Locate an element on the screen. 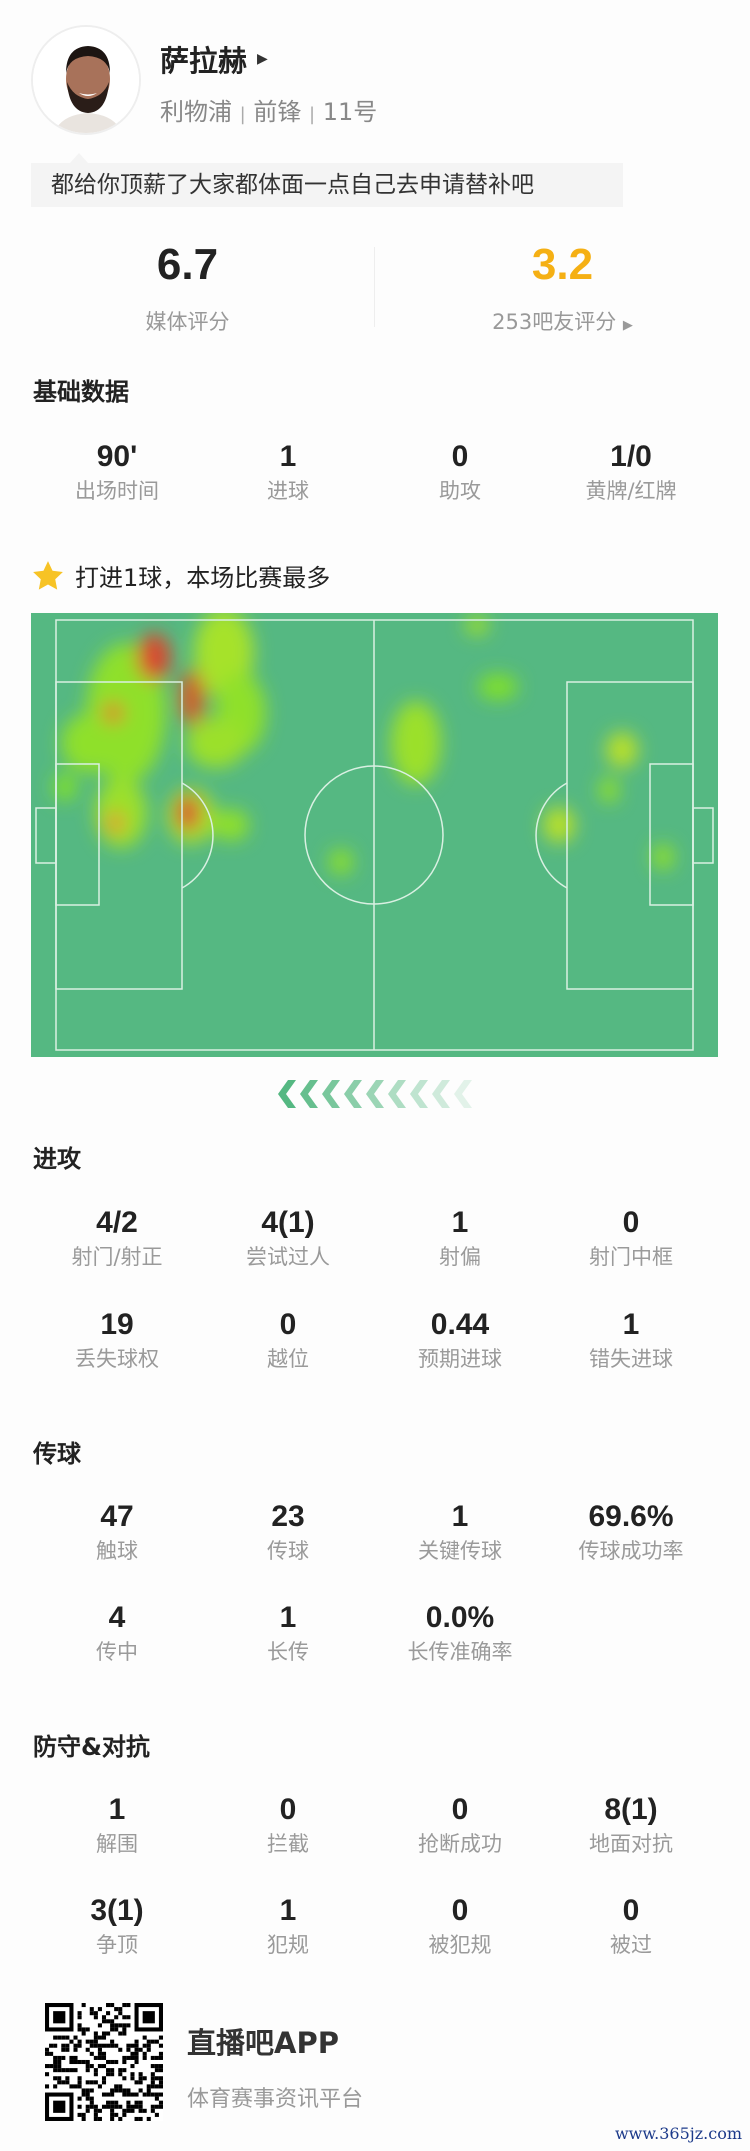  stat-item: 8(1) 地面对抗 is located at coordinates (631, 1825).